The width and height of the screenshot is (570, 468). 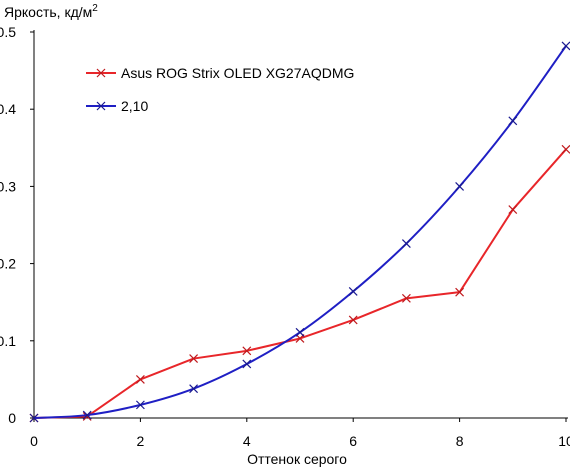 What do you see at coordinates (297, 459) in the screenshot?
I see `x-axis-title: Оттенок серого` at bounding box center [297, 459].